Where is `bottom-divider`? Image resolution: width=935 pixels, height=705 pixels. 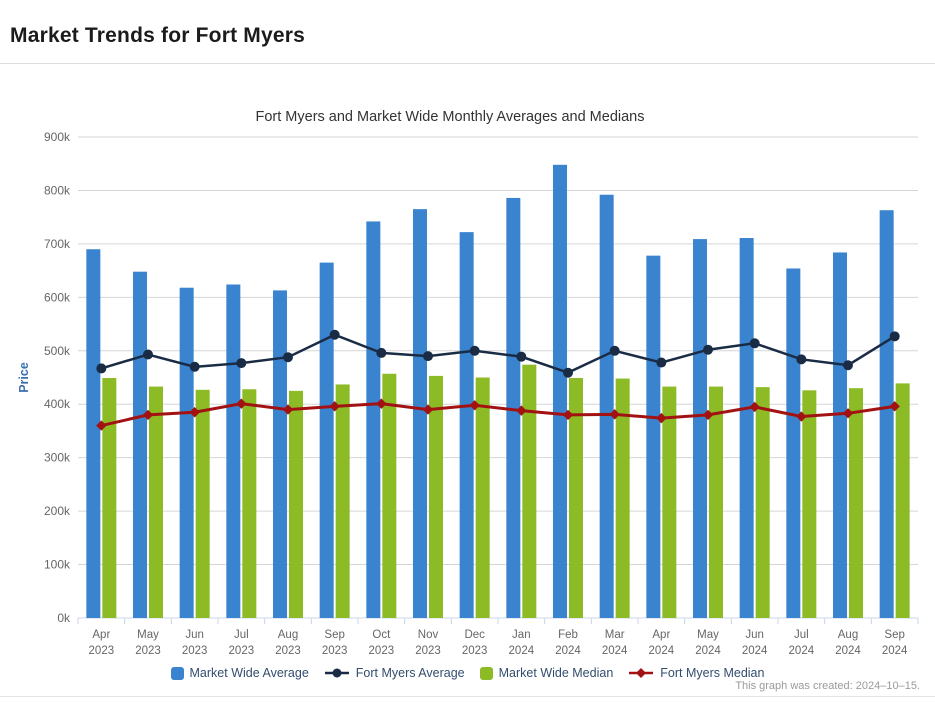
bottom-divider is located at coordinates (467, 696).